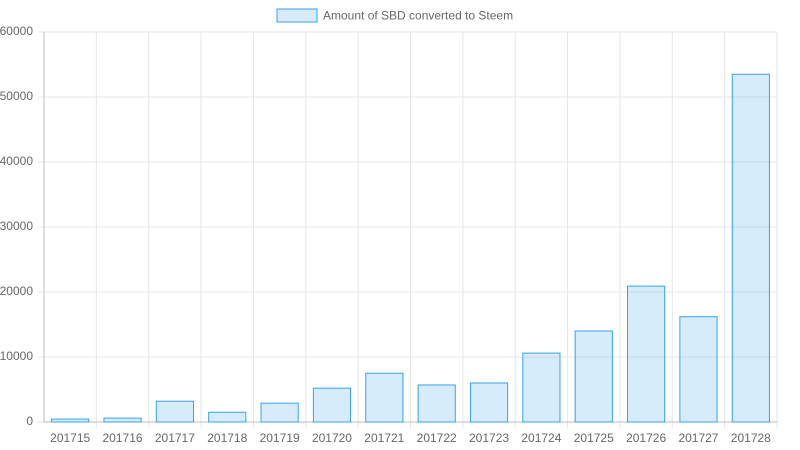 Image resolution: width=800 pixels, height=450 pixels. I want to click on x-tick-label: 201727, so click(698, 438).